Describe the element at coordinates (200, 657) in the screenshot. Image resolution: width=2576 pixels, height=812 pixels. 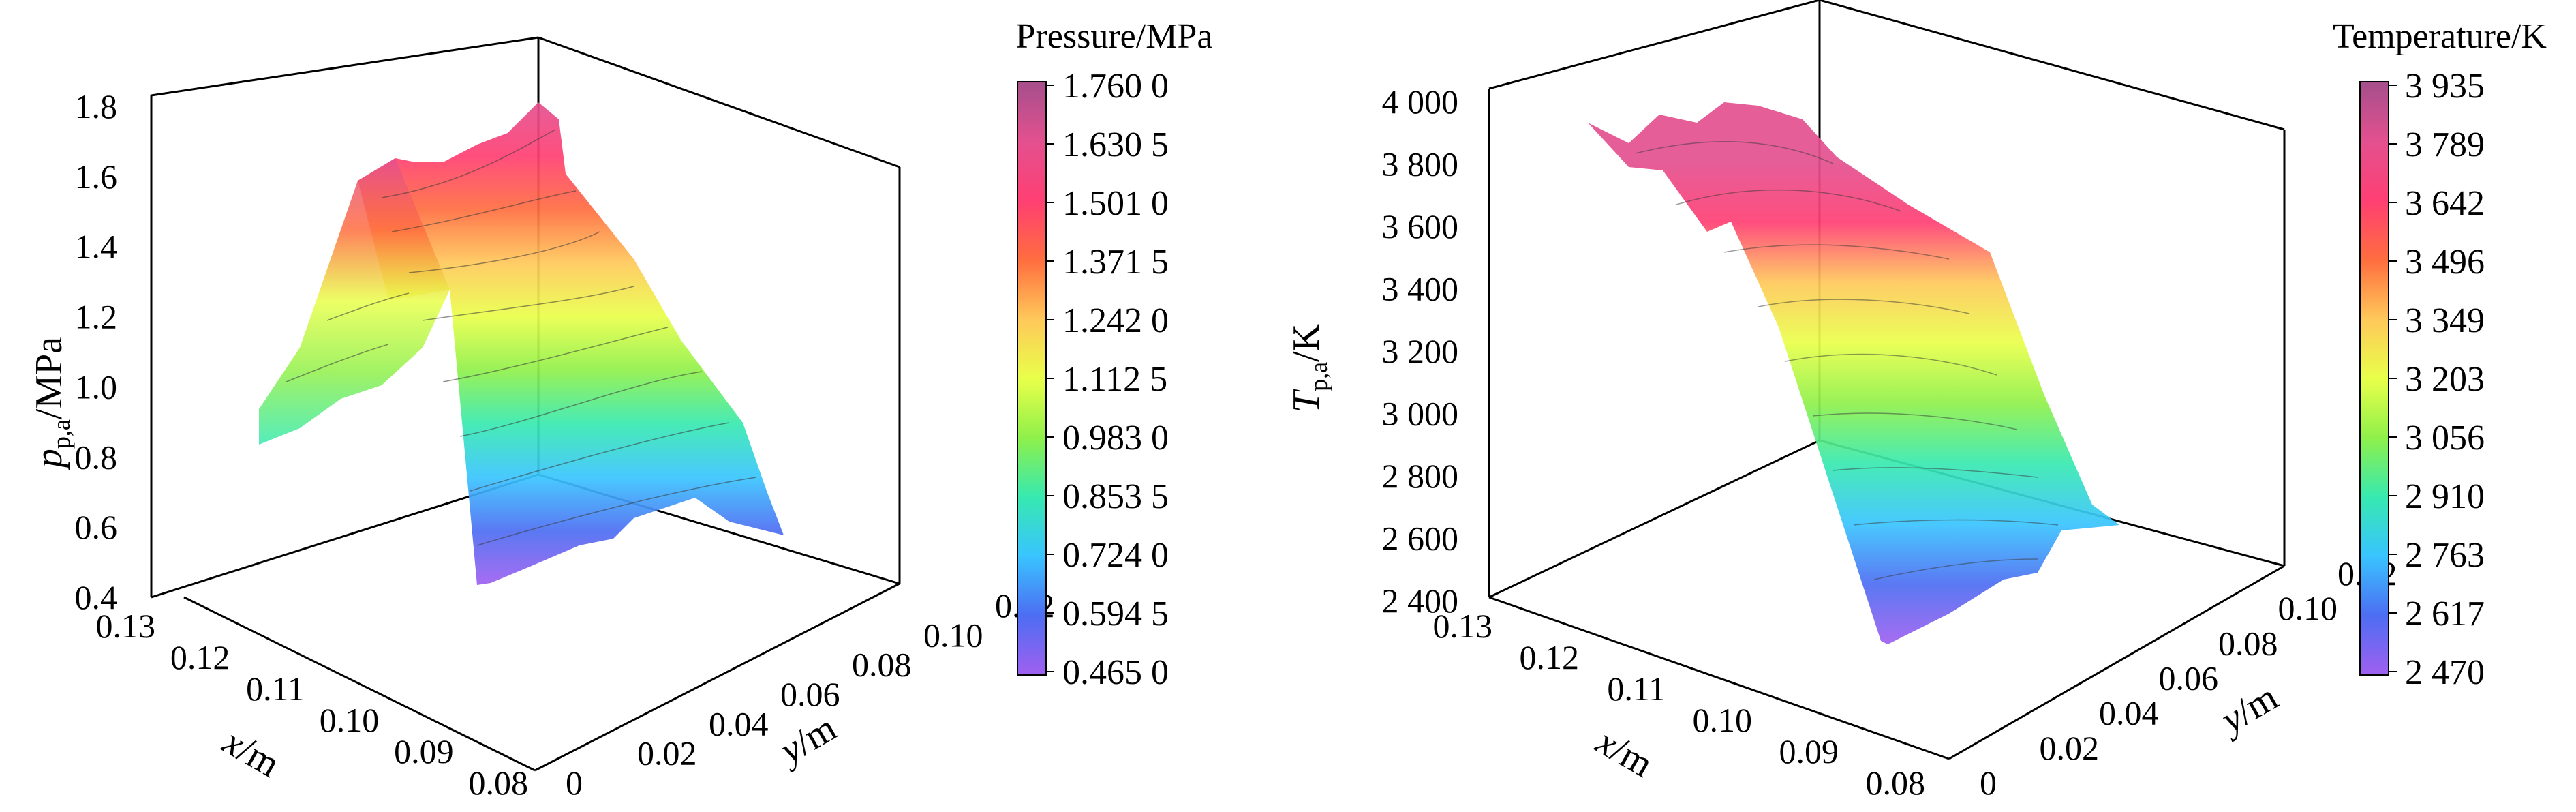
I see `pressure-x-tick: 0.12` at that location.